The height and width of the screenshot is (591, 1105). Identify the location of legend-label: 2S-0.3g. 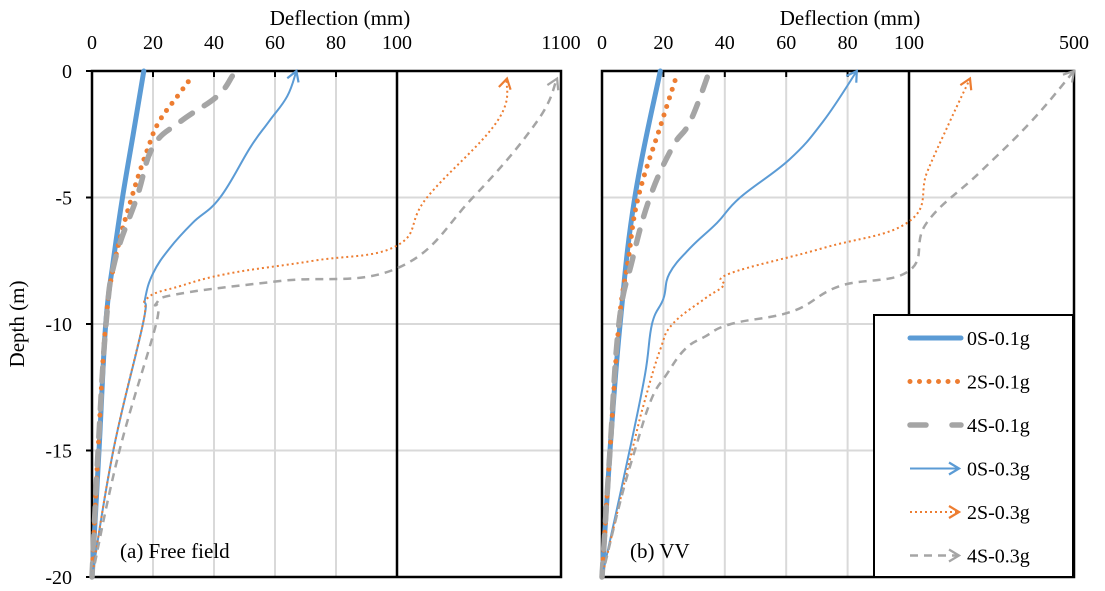
(998, 513).